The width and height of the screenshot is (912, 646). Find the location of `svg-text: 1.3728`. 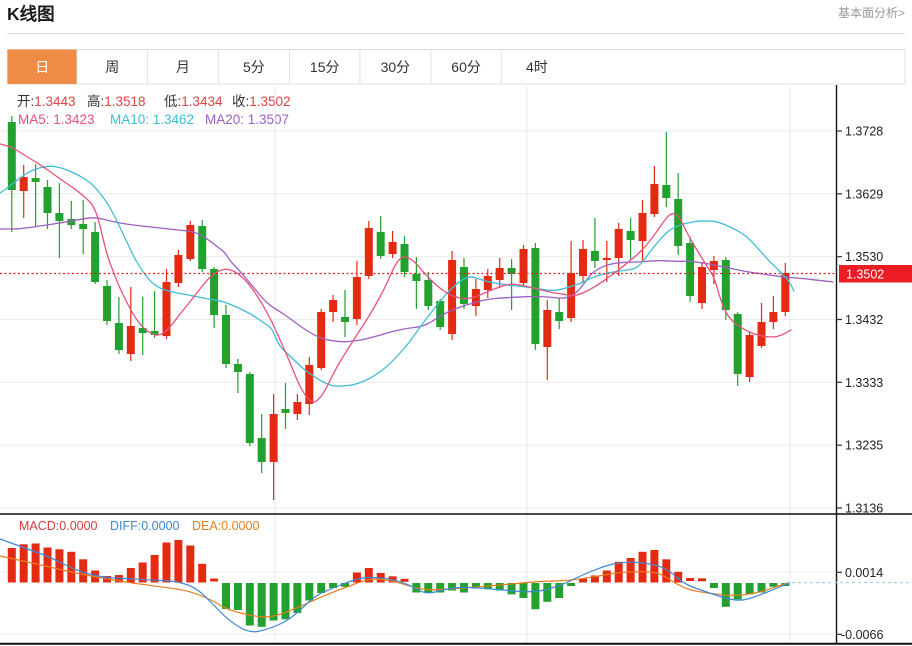

svg-text: 1.3728 is located at coordinates (864, 132).